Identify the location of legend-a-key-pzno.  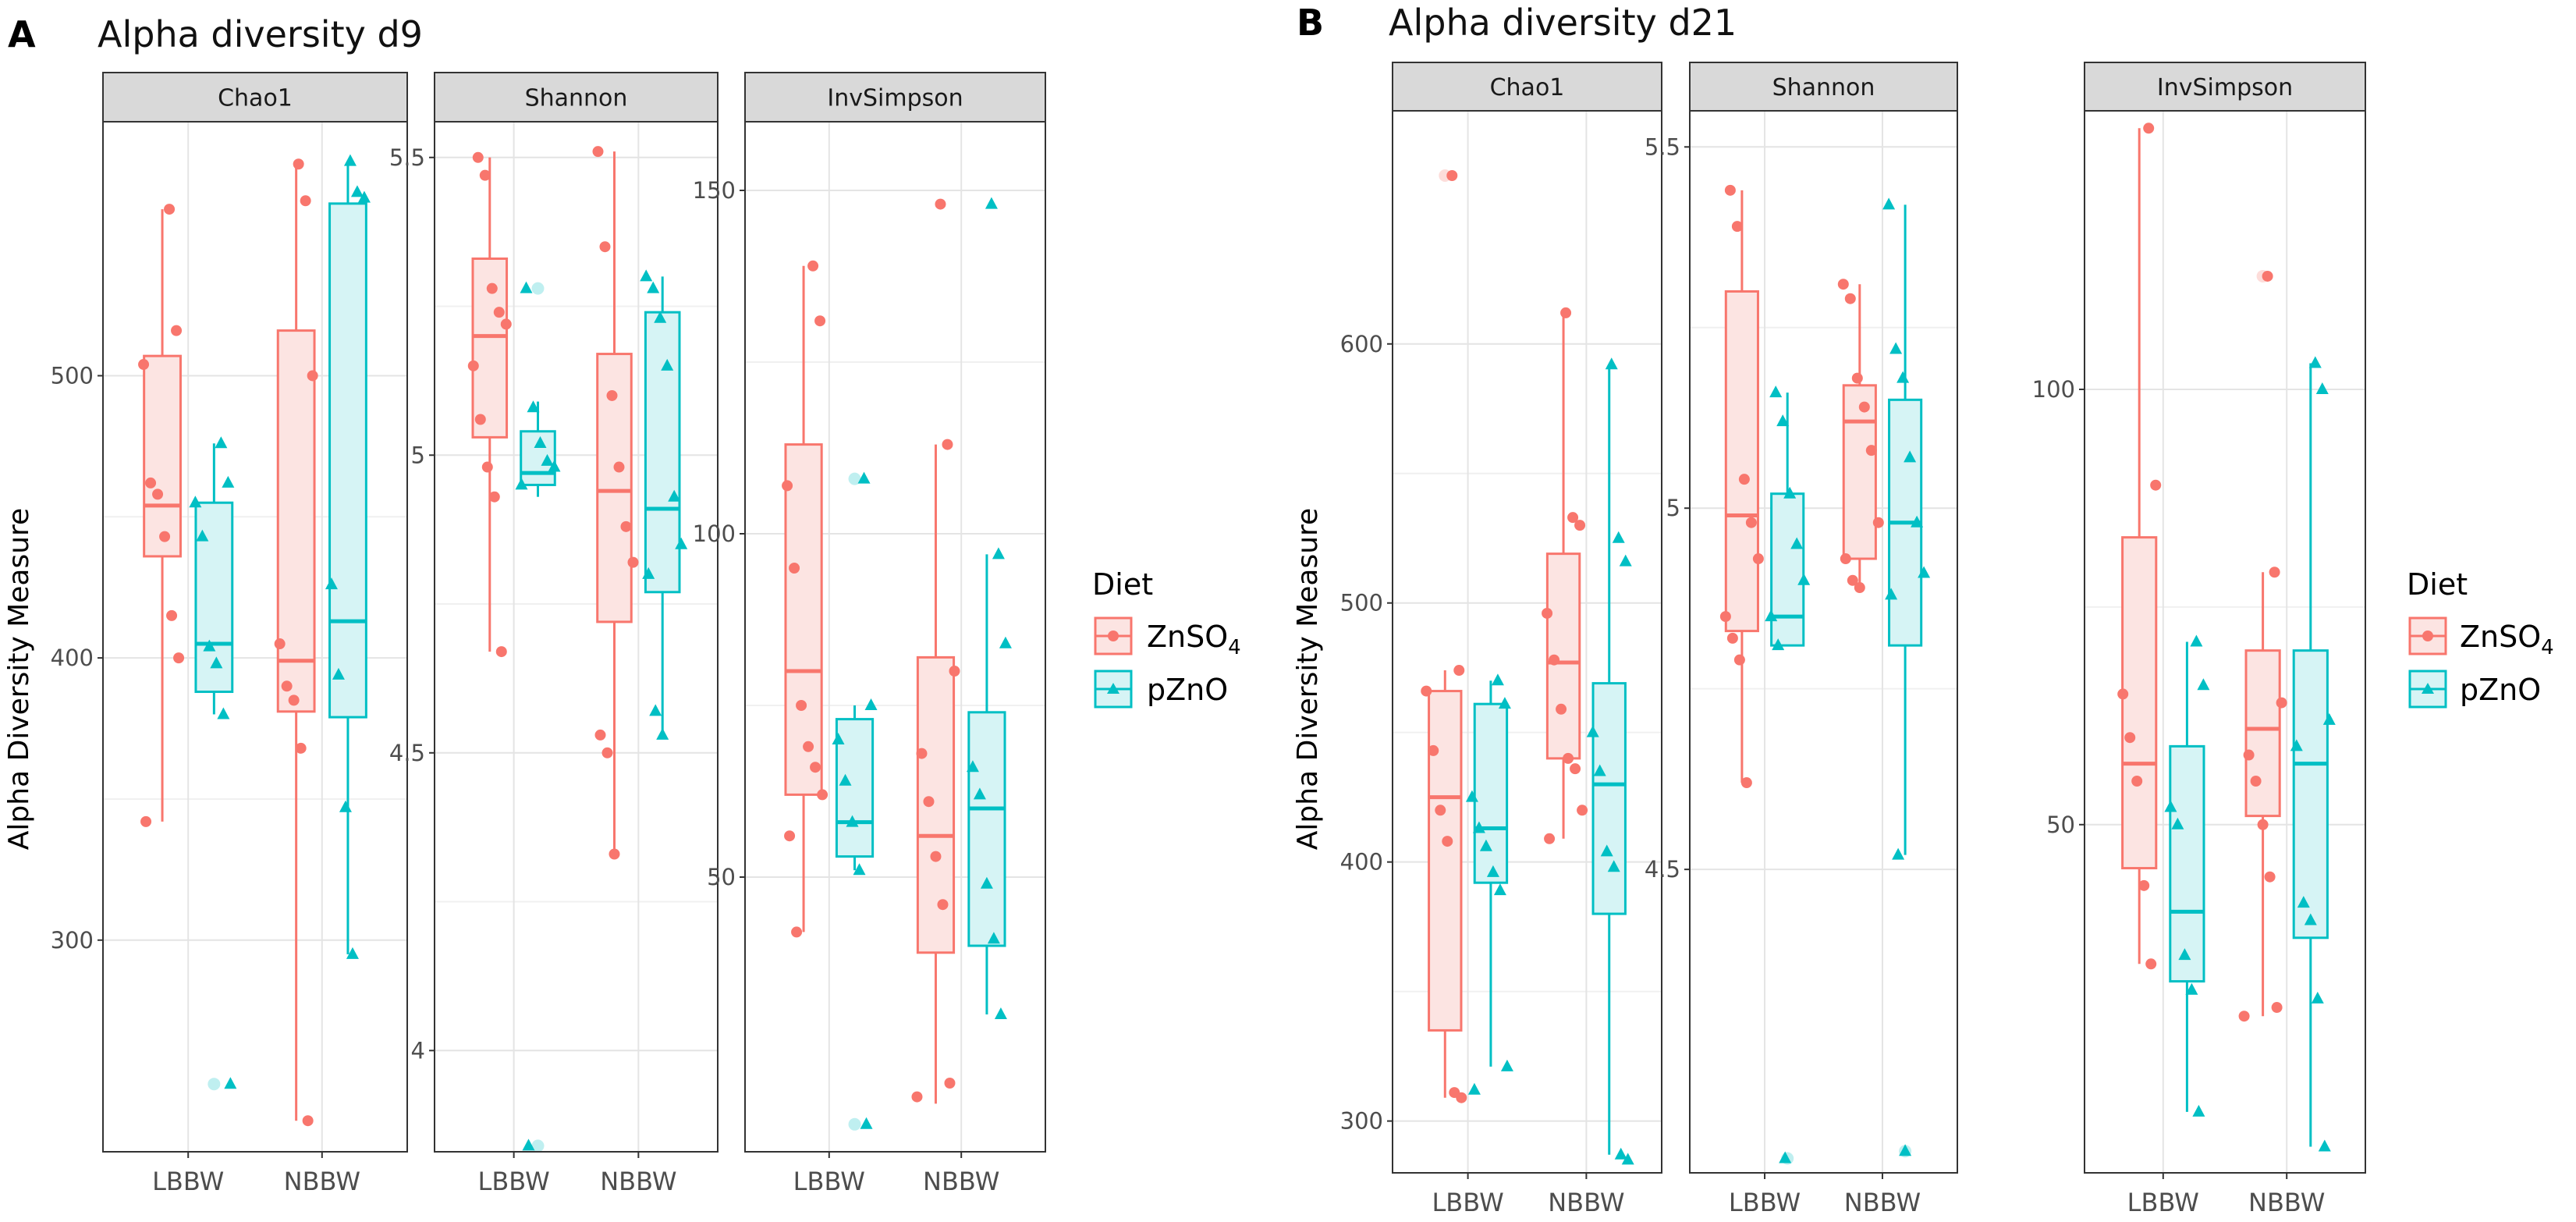
(1113, 689).